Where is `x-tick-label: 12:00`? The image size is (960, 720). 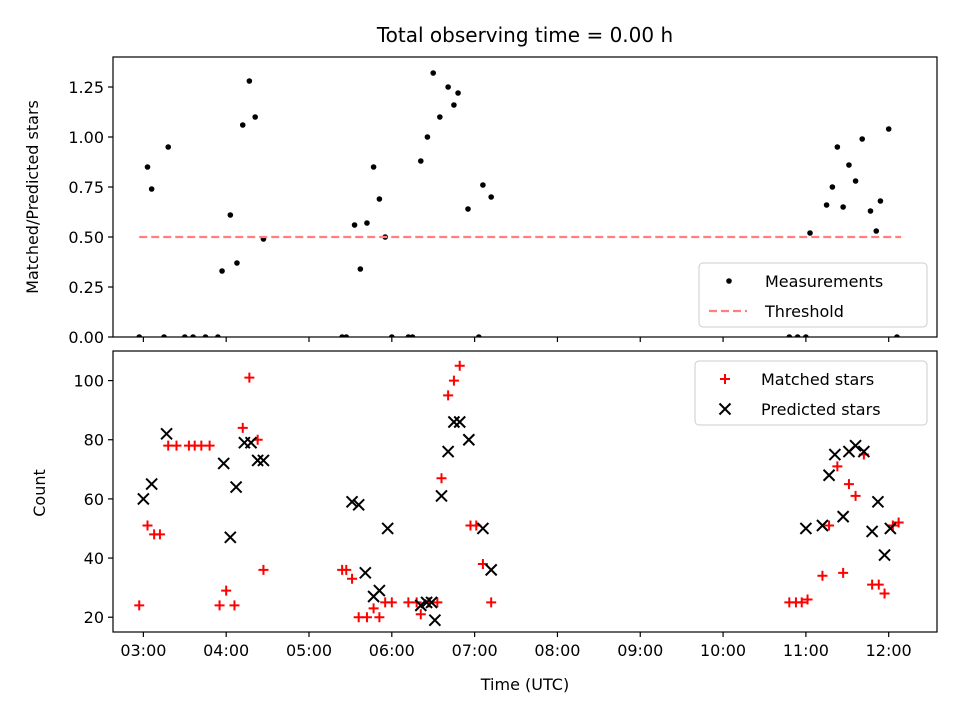 x-tick-label: 12:00 is located at coordinates (889, 650).